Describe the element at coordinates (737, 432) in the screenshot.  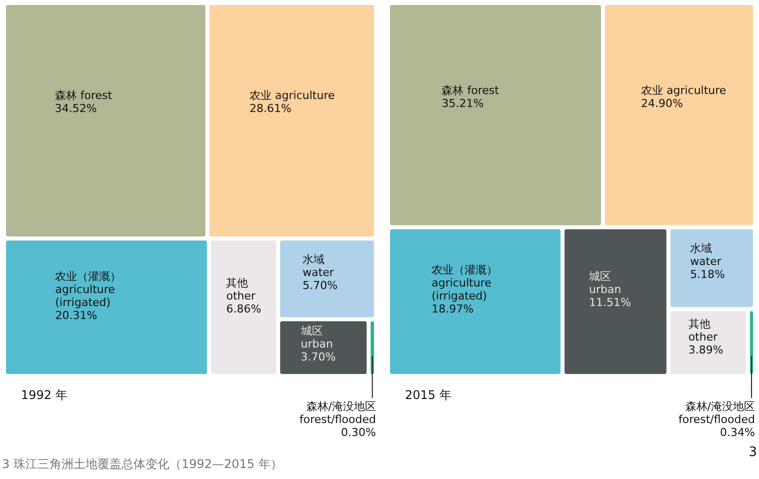
I see `data-label: 0.34%` at that location.